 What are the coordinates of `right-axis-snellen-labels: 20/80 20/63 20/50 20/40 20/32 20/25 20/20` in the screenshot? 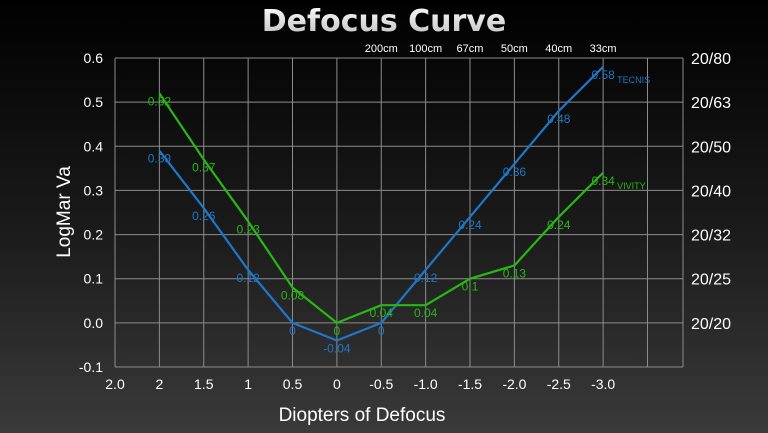 It's located at (711, 192).